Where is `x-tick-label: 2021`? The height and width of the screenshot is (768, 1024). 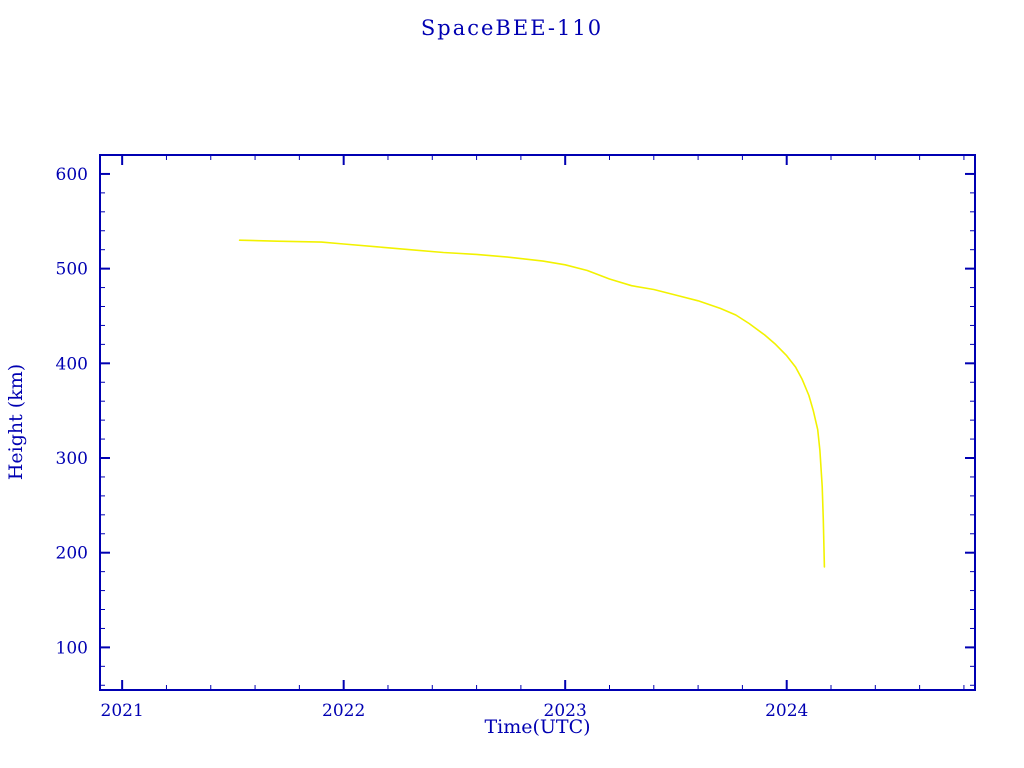 x-tick-label: 2021 is located at coordinates (122, 711).